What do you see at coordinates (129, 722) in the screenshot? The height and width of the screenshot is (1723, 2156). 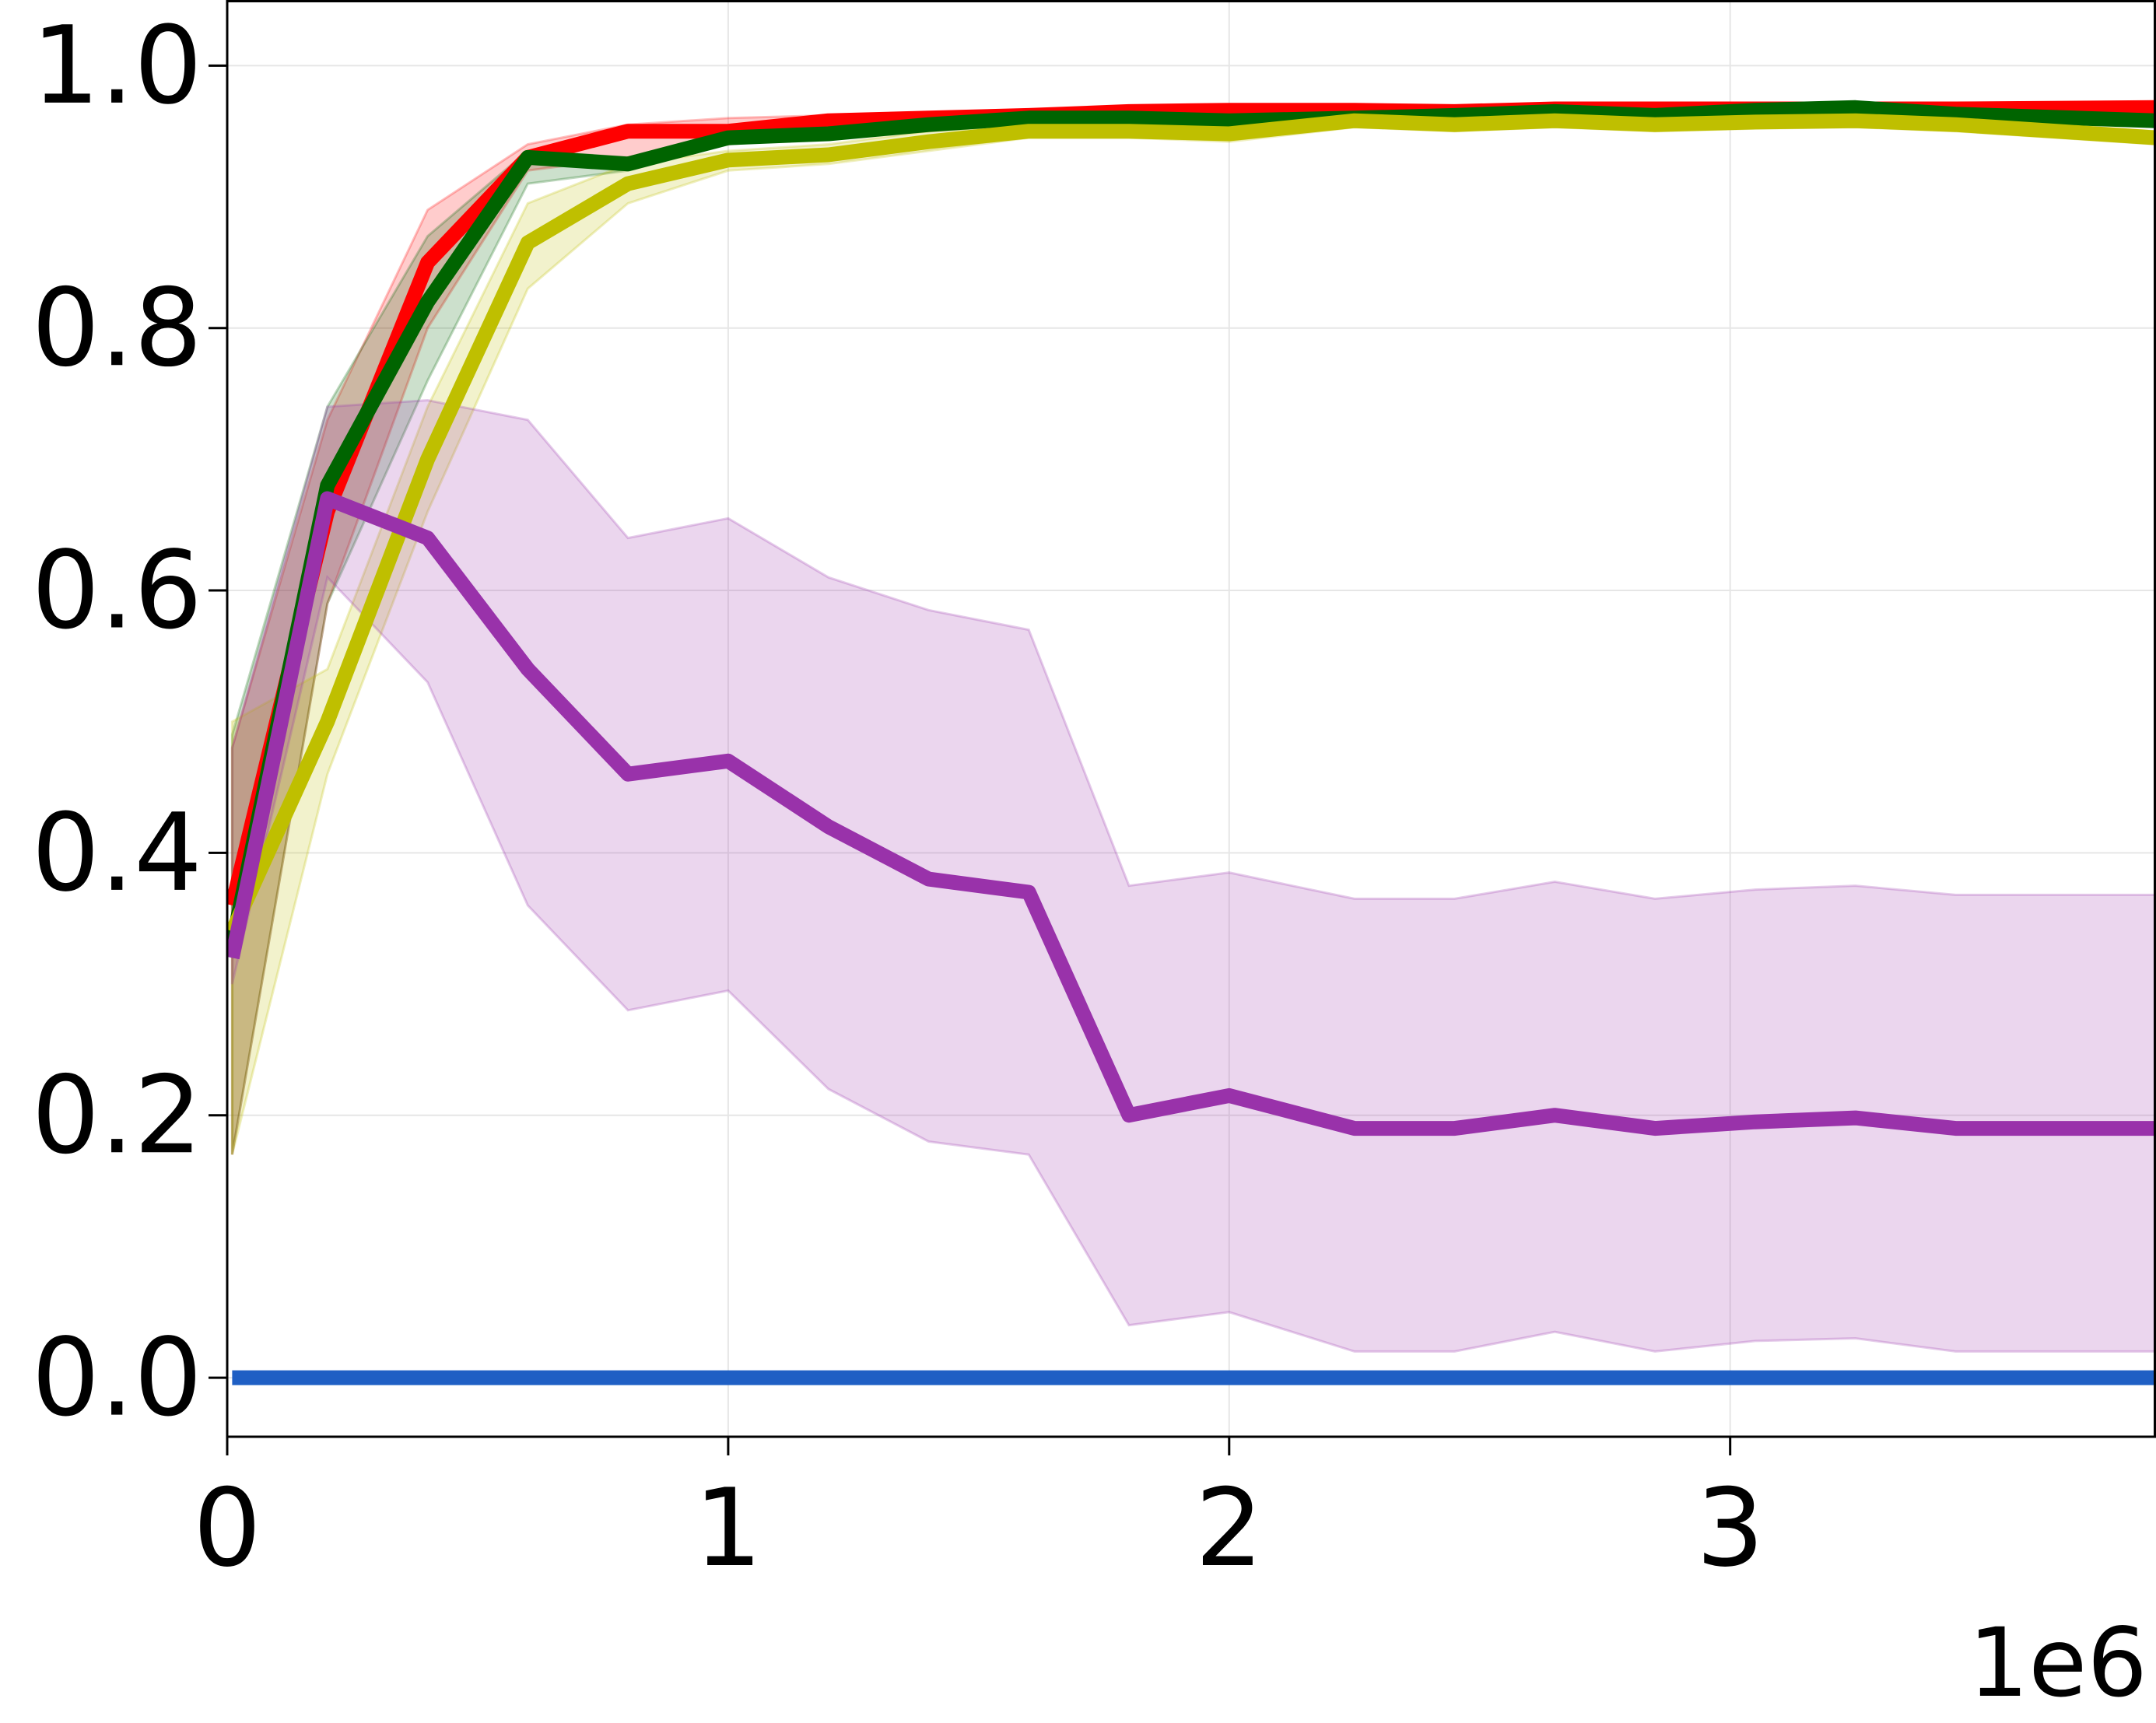 I see `y-axis: 0.0 0.2 0.4 0.6 0.8 1.0` at bounding box center [129, 722].